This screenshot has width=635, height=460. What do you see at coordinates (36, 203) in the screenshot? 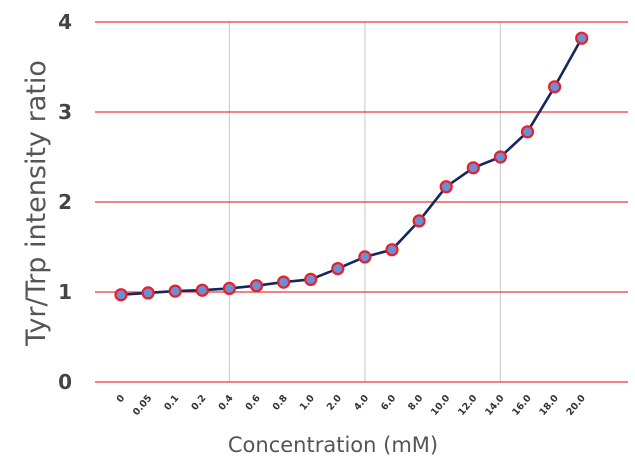
I see `y-axis-label: Tyr/Trp intensity ratio` at bounding box center [36, 203].